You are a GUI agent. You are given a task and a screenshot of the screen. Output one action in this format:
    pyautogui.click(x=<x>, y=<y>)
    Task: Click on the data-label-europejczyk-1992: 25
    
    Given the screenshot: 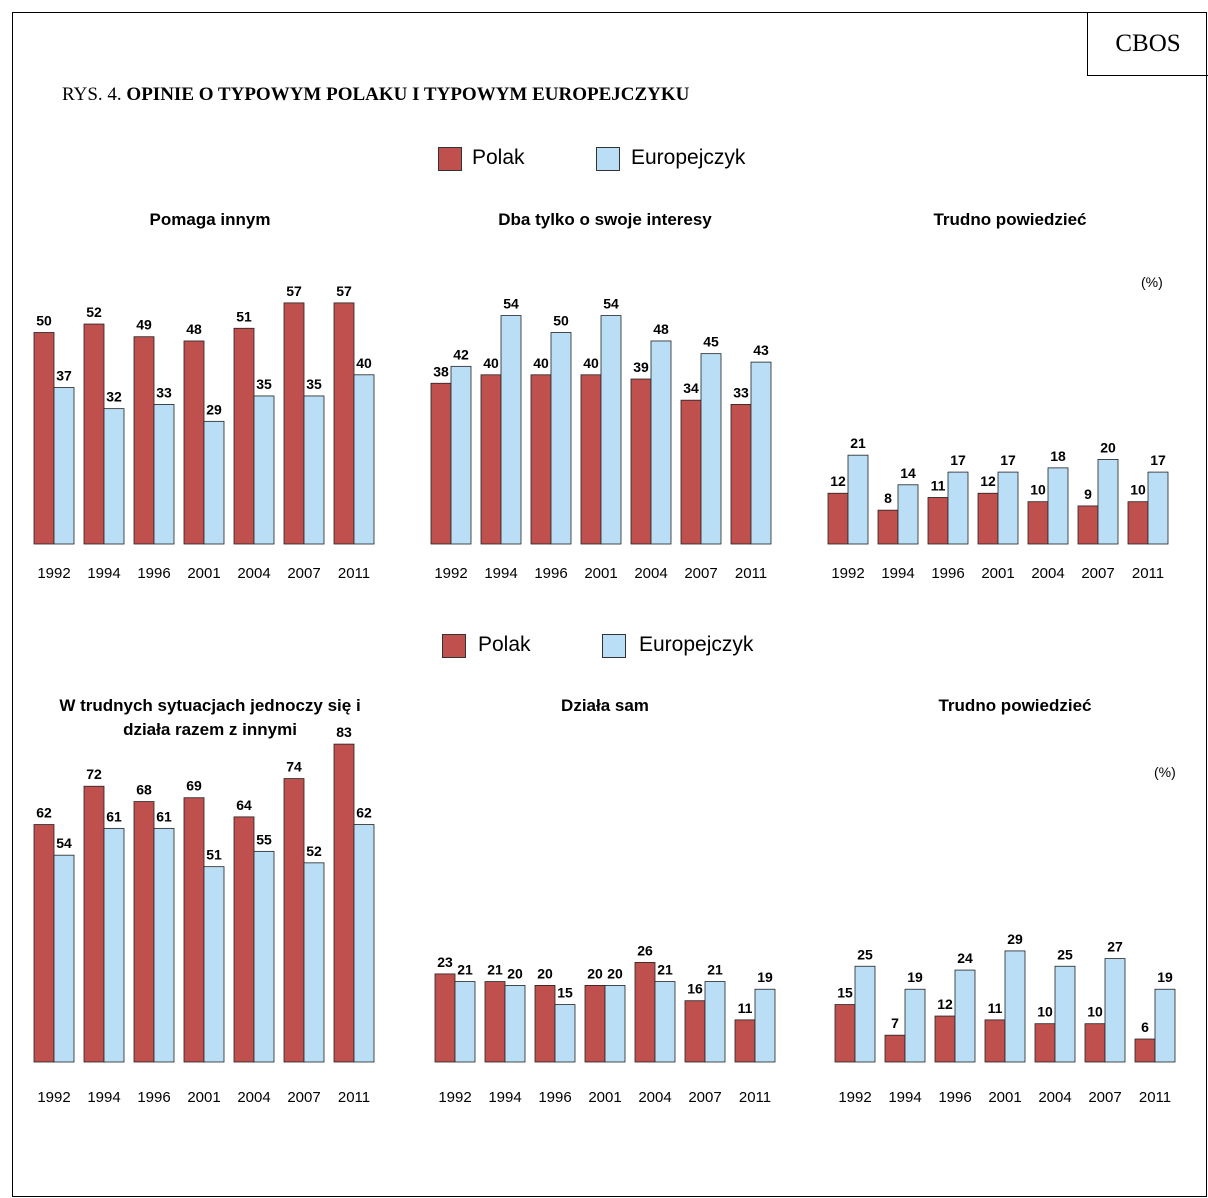 What is the action you would take?
    pyautogui.click(x=865, y=954)
    